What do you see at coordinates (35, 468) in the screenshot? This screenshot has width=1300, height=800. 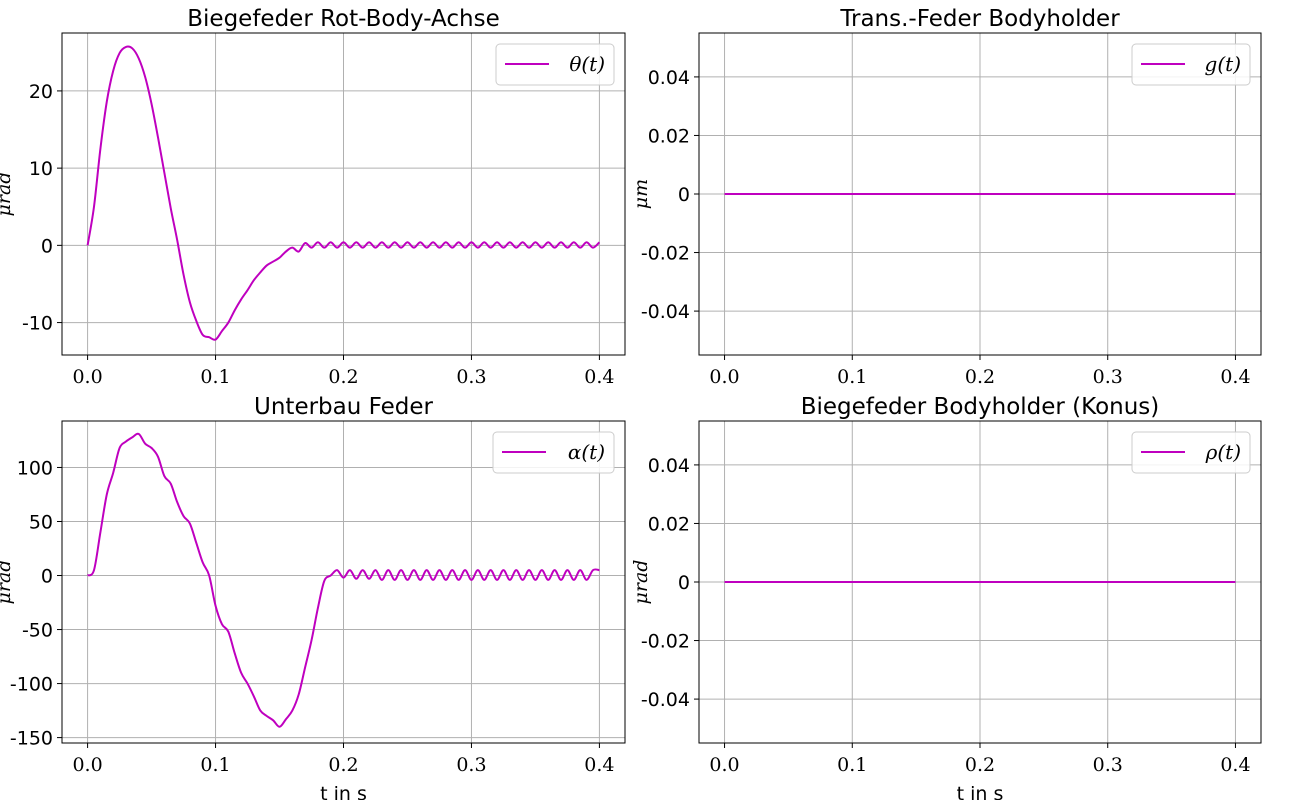 I see `y-tick-label: 100` at bounding box center [35, 468].